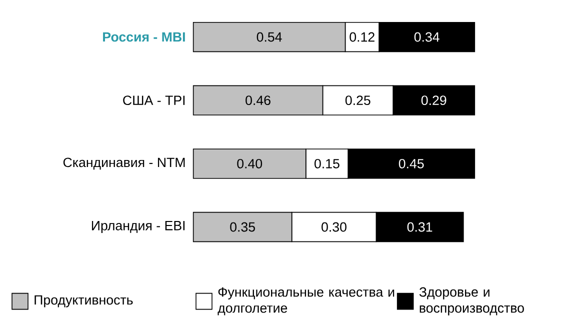  Describe the element at coordinates (334, 227) in the screenshot. I see `data-label: 0.30` at that location.